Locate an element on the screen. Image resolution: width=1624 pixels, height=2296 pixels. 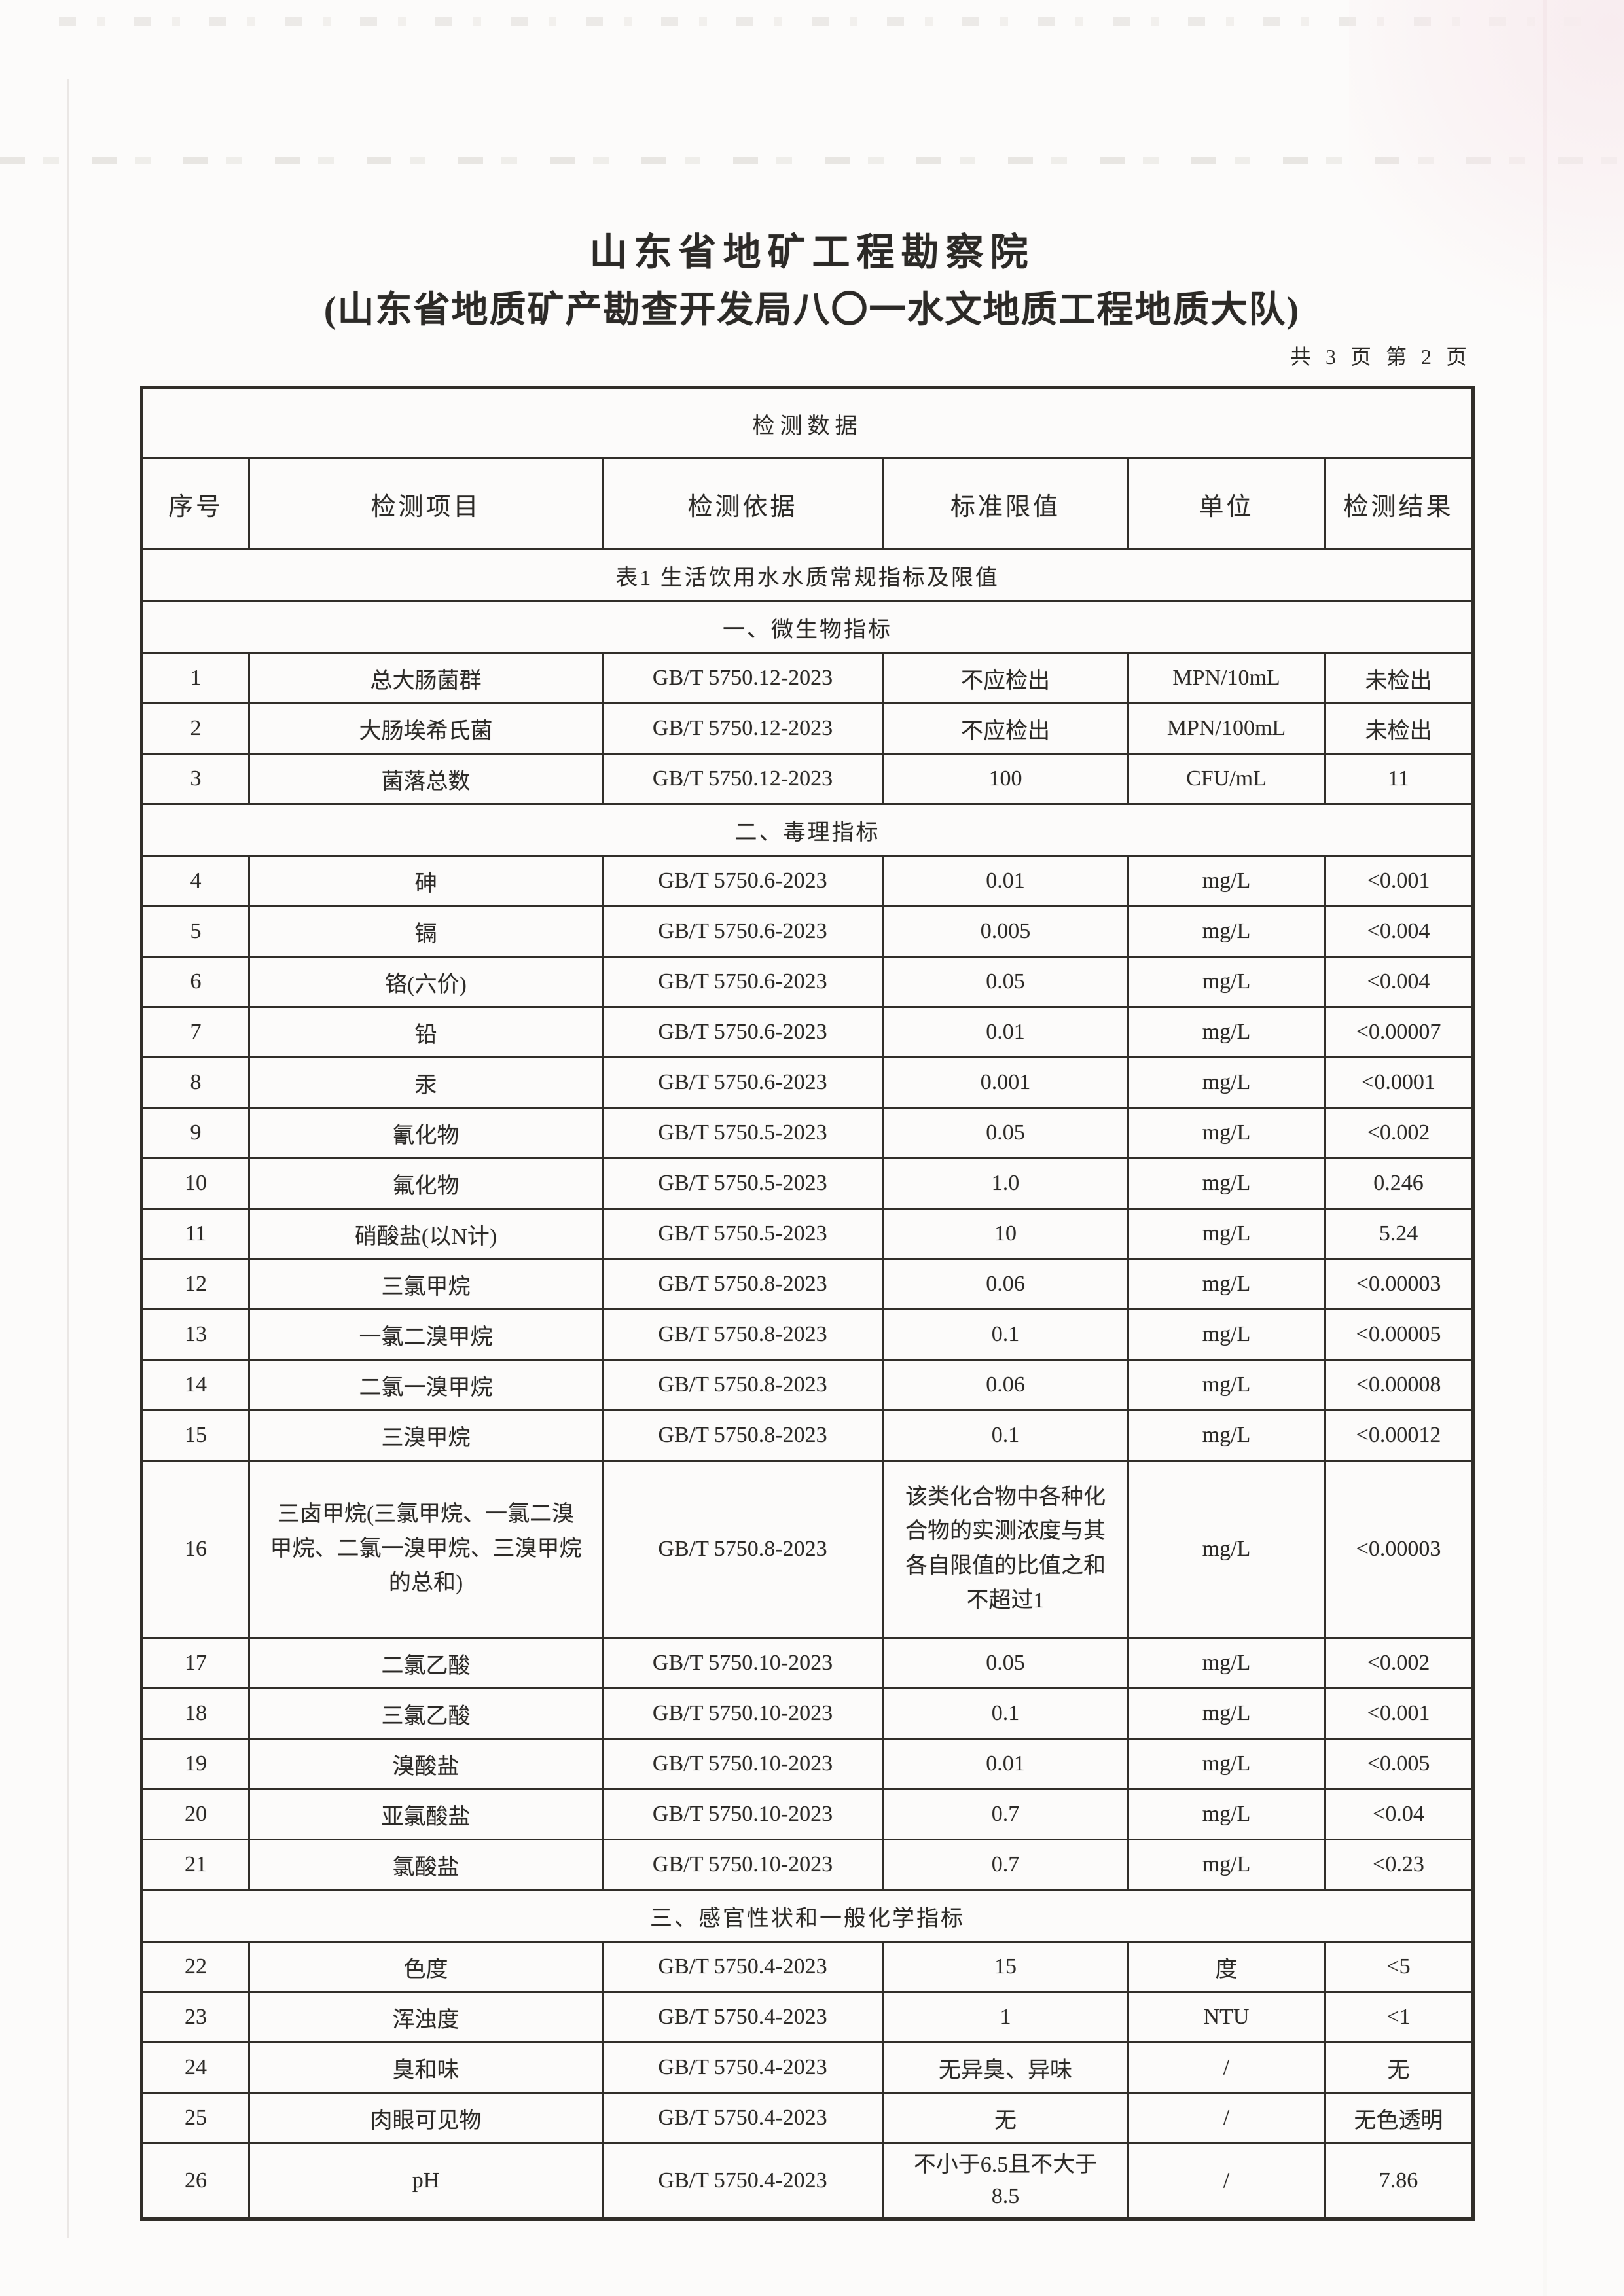
row-no-cell: 20 is located at coordinates (195, 1814).